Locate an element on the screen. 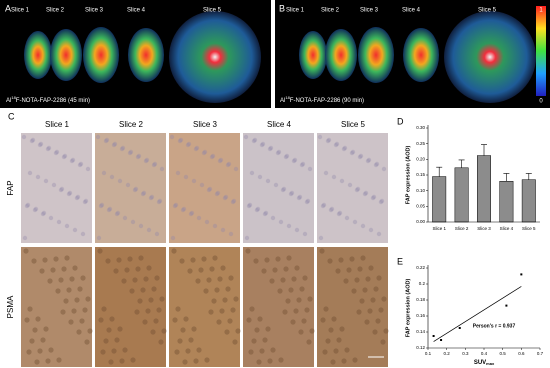  text-part: SUV is located at coordinates (480, 363).